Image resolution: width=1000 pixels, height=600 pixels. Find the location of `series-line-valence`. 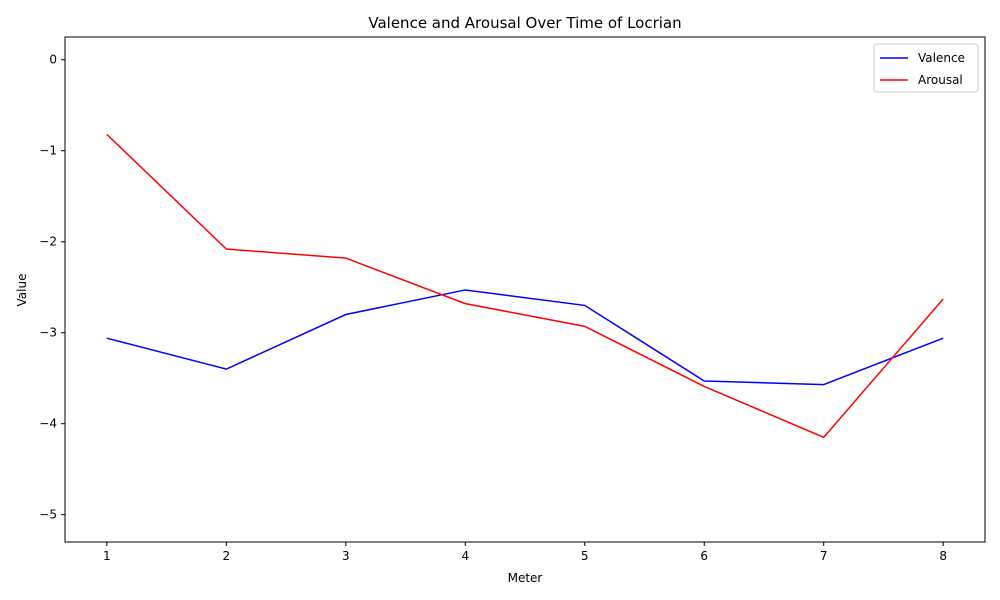

series-line-valence is located at coordinates (525, 337).